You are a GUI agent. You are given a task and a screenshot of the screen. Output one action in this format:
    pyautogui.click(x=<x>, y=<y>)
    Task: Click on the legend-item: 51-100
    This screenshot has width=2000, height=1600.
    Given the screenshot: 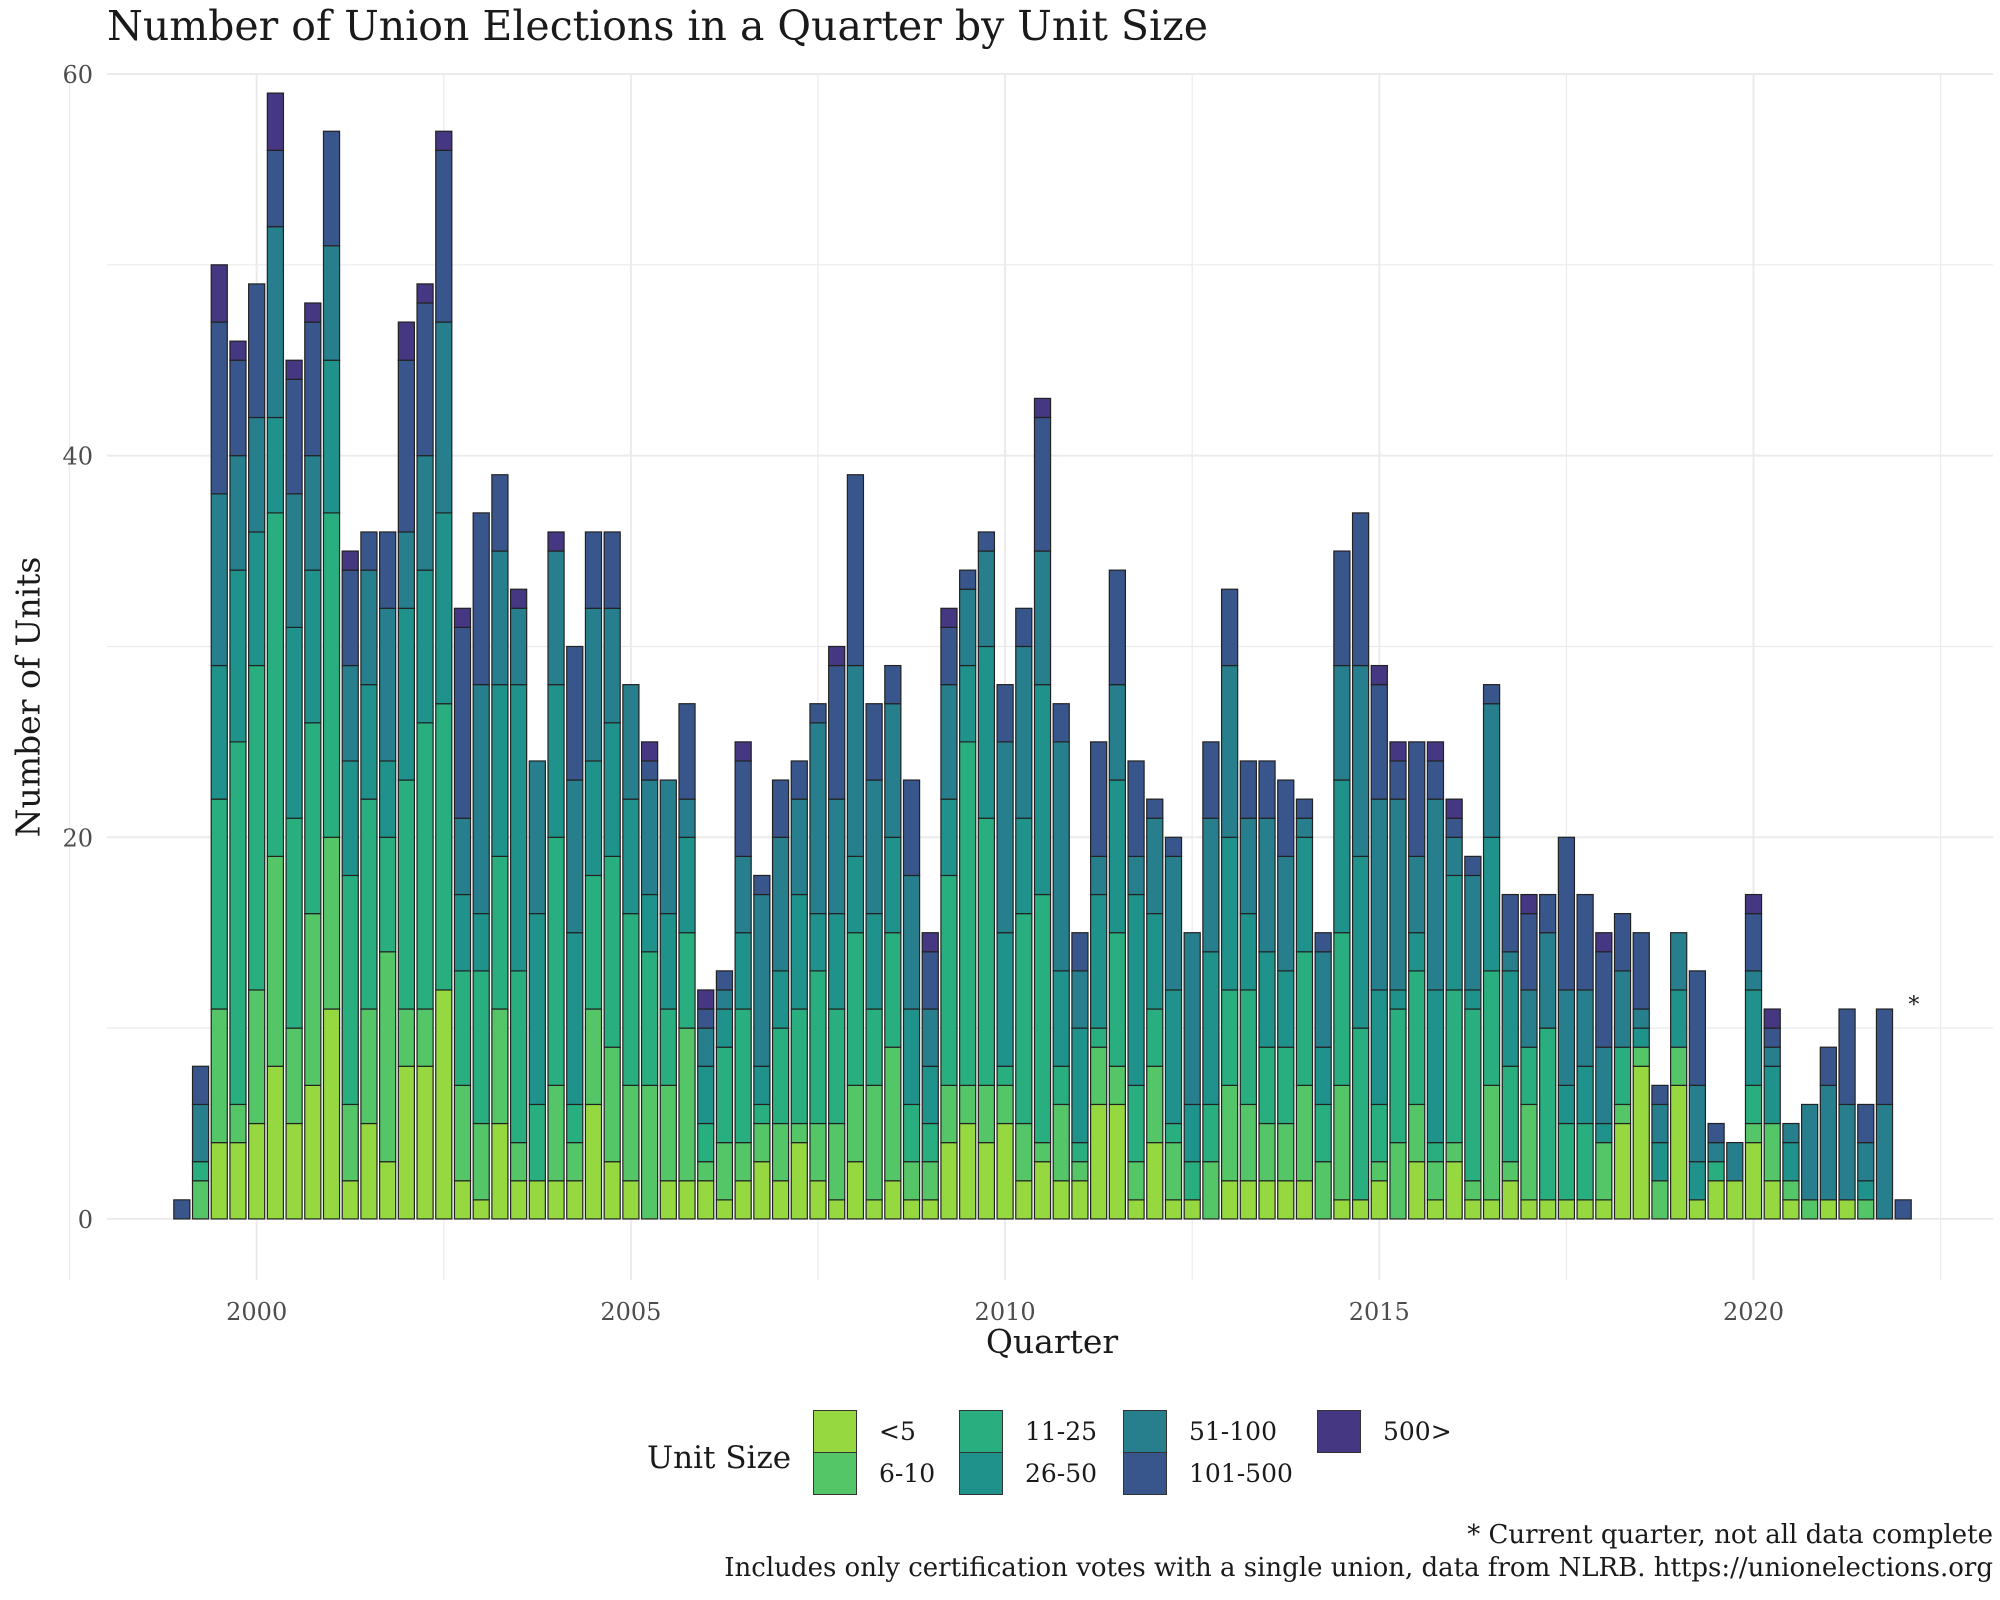 What is the action you would take?
    pyautogui.click(x=1200, y=1431)
    